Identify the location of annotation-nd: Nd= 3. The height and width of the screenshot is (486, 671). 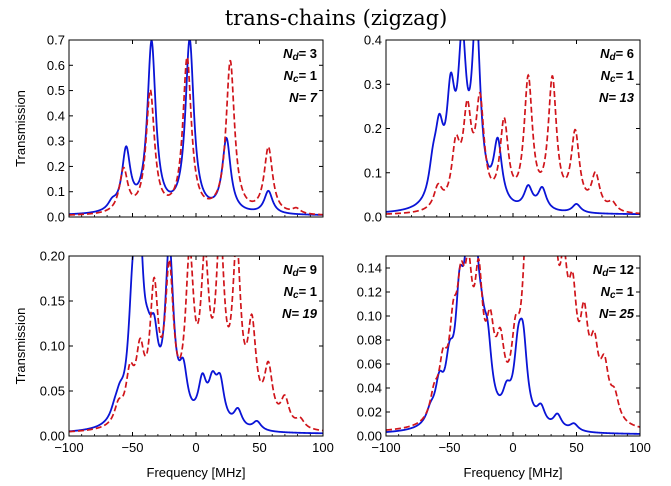
(300, 54).